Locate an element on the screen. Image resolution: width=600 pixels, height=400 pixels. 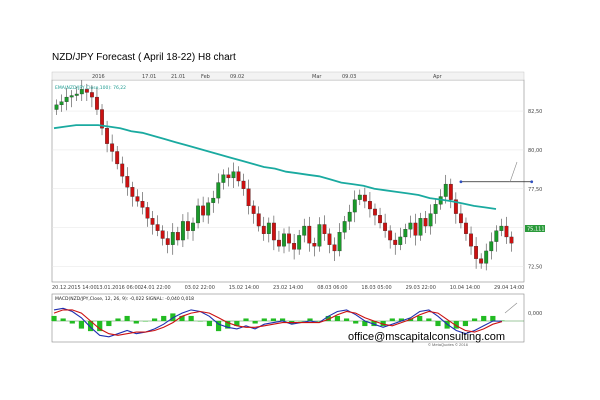
top-date-label: 21.01 is located at coordinates (178, 77).